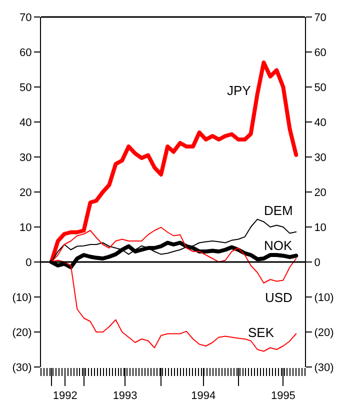 The width and height of the screenshot is (347, 414). I want to click on x-tick-label: 1993, so click(125, 396).